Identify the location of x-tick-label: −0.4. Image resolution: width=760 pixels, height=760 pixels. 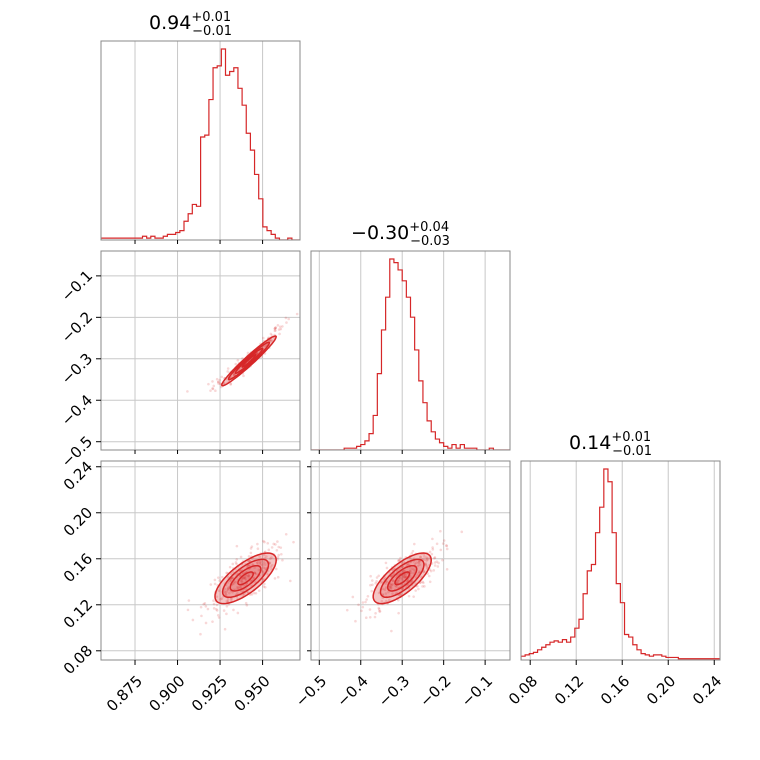
(352, 691).